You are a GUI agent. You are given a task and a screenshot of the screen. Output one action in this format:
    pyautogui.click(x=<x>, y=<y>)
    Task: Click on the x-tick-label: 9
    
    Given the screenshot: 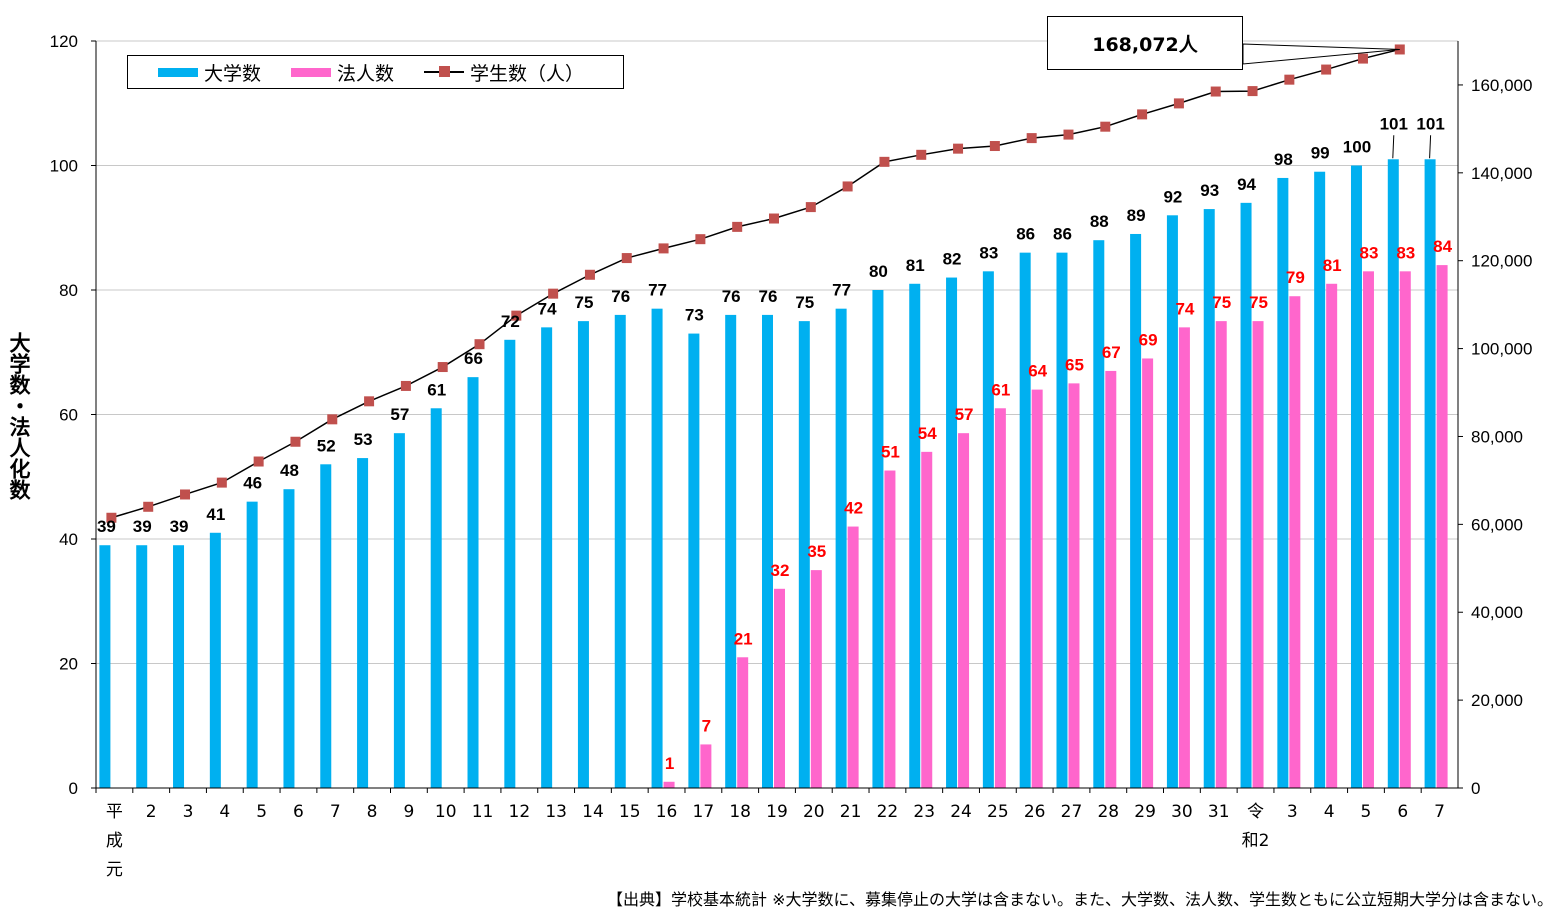 What is the action you would take?
    pyautogui.click(x=408, y=812)
    